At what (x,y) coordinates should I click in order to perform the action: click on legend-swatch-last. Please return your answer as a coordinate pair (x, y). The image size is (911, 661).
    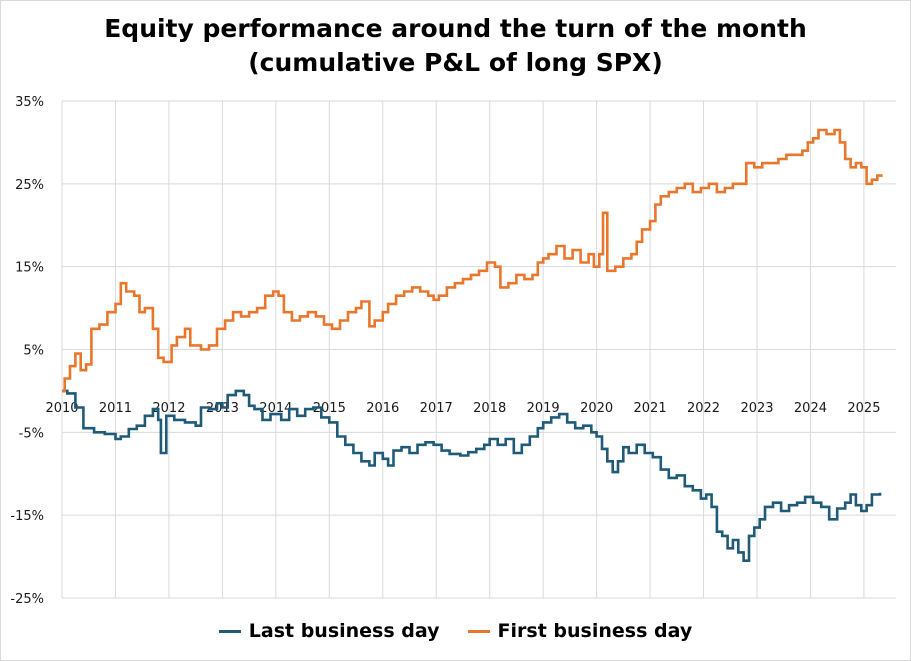
    Looking at the image, I should click on (229, 631).